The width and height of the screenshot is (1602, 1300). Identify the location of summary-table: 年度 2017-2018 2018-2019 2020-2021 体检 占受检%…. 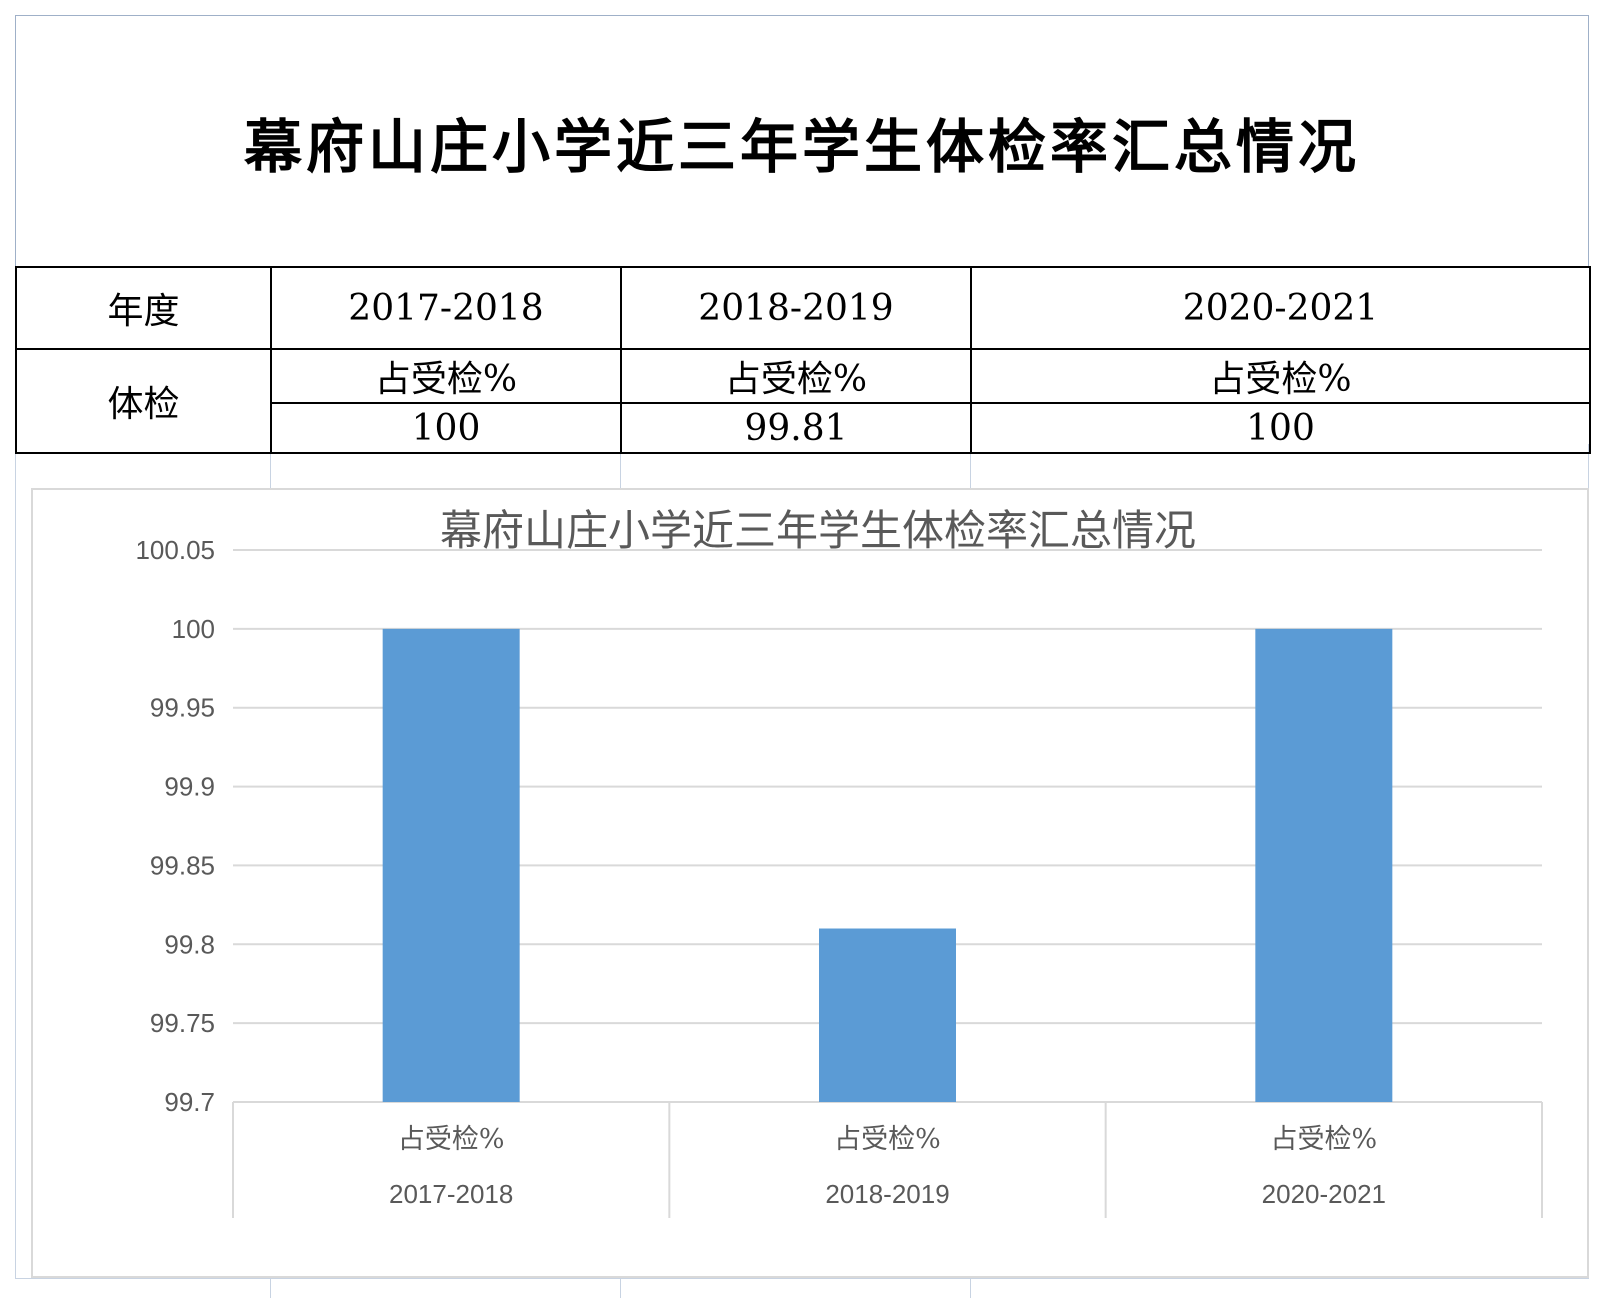
(803, 360).